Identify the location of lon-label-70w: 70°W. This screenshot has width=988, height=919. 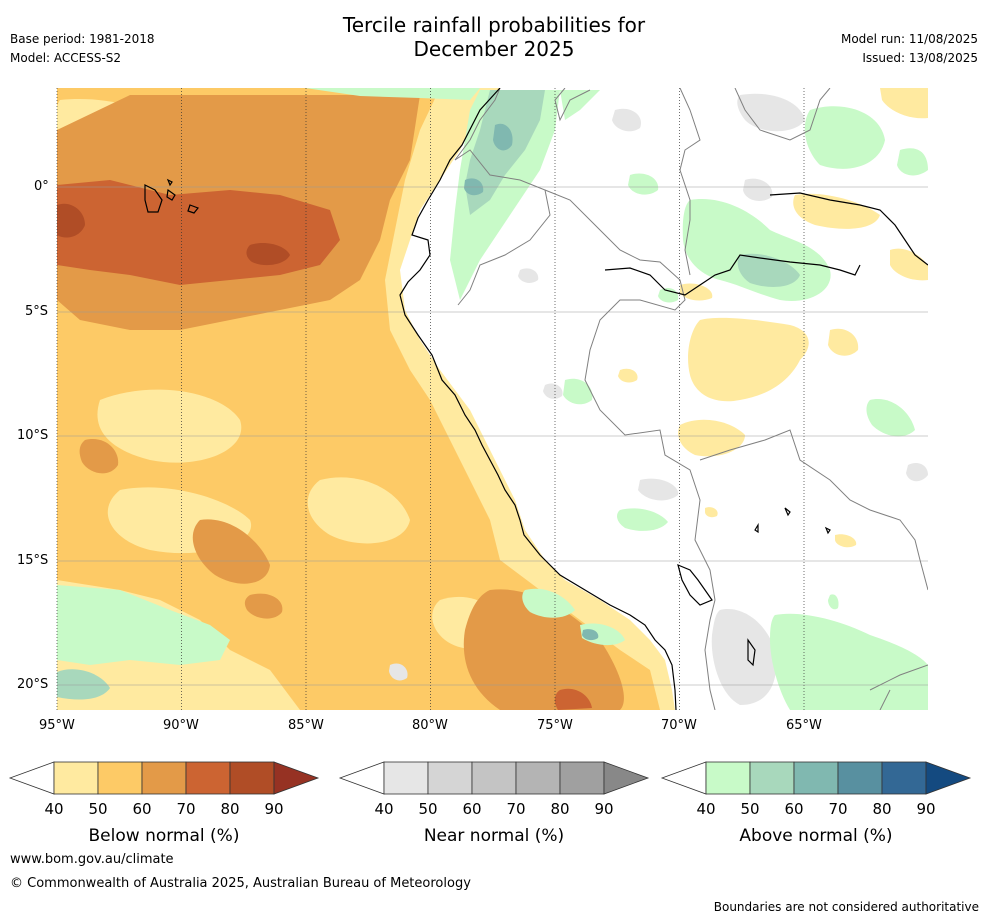
(679, 725).